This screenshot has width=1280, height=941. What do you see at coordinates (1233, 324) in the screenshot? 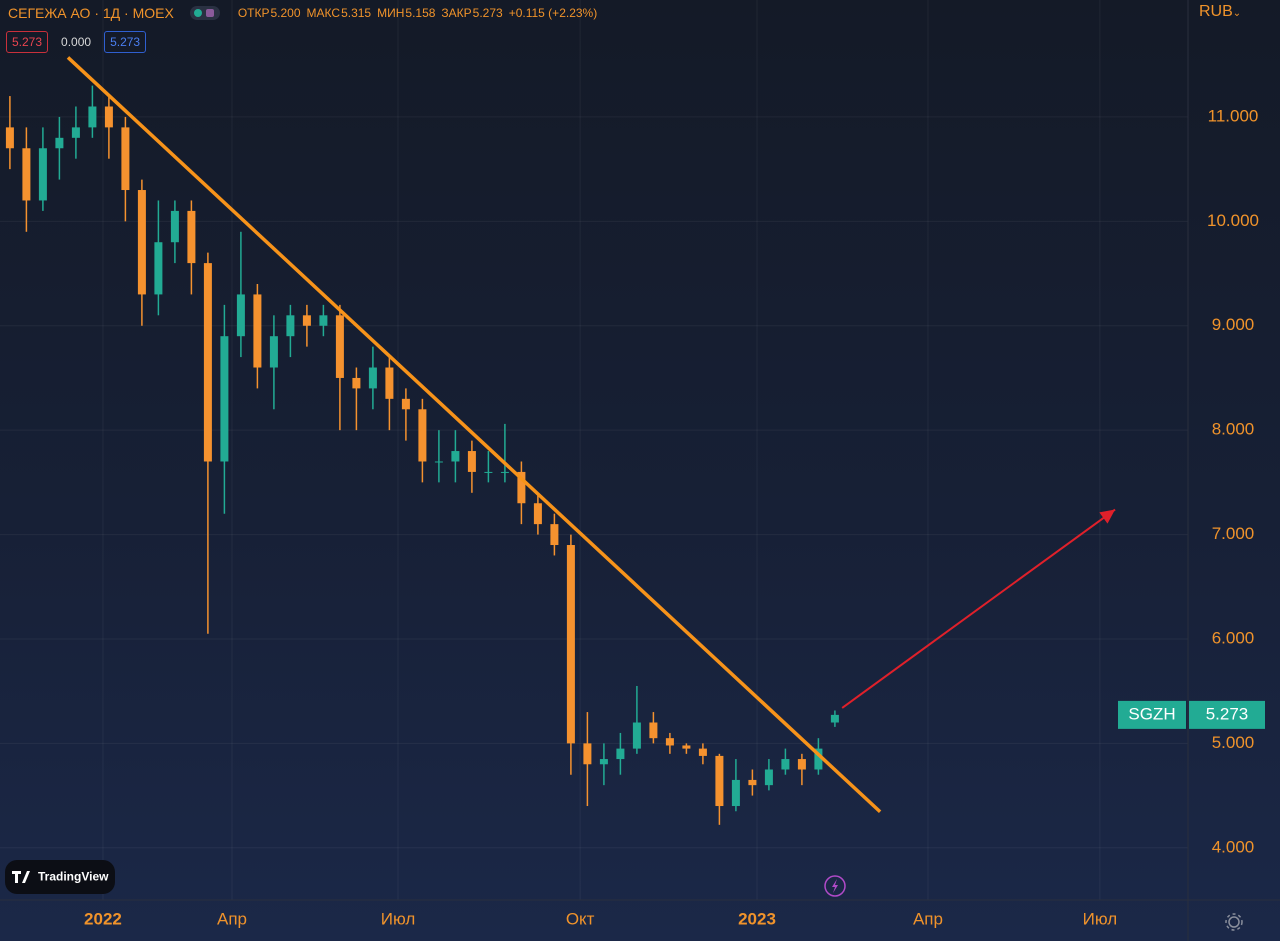
I see `y-tick-label: 9.000` at bounding box center [1233, 324].